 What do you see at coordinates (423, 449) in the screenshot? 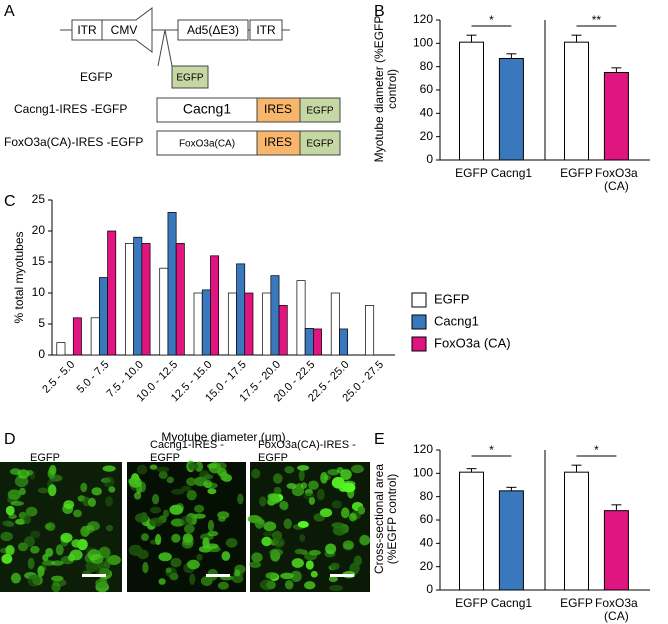
I see `y-tick-label: 120` at bounding box center [423, 449].